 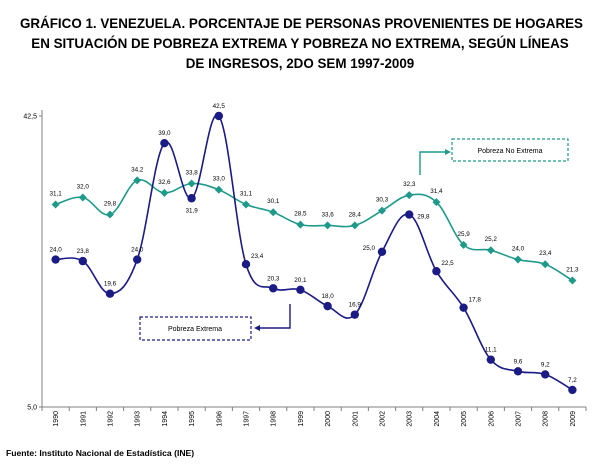 What do you see at coordinates (572, 390) in the screenshot?
I see `marker-extrema-2009` at bounding box center [572, 390].